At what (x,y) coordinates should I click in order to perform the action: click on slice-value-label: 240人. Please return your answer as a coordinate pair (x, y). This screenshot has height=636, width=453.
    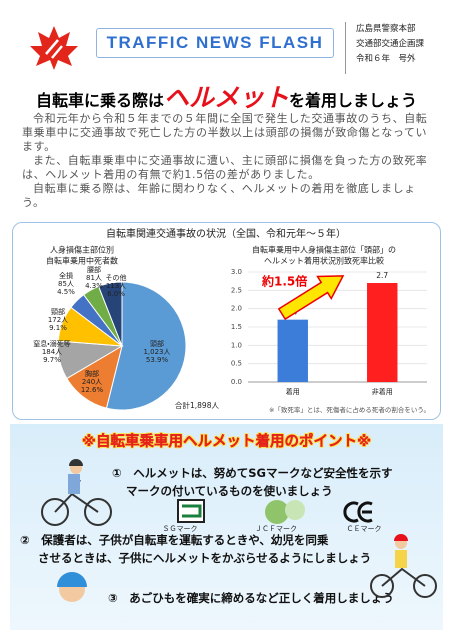
    Looking at the image, I should click on (92, 382).